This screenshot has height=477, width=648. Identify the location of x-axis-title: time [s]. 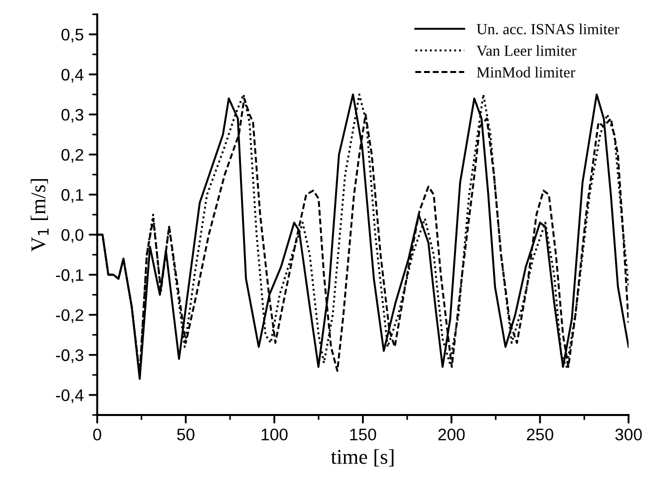
(362, 458).